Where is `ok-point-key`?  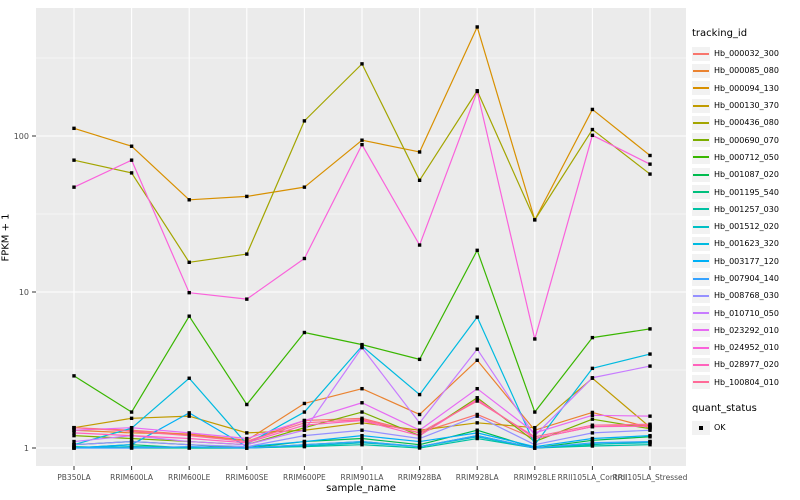
ok-point-key is located at coordinates (701, 427).